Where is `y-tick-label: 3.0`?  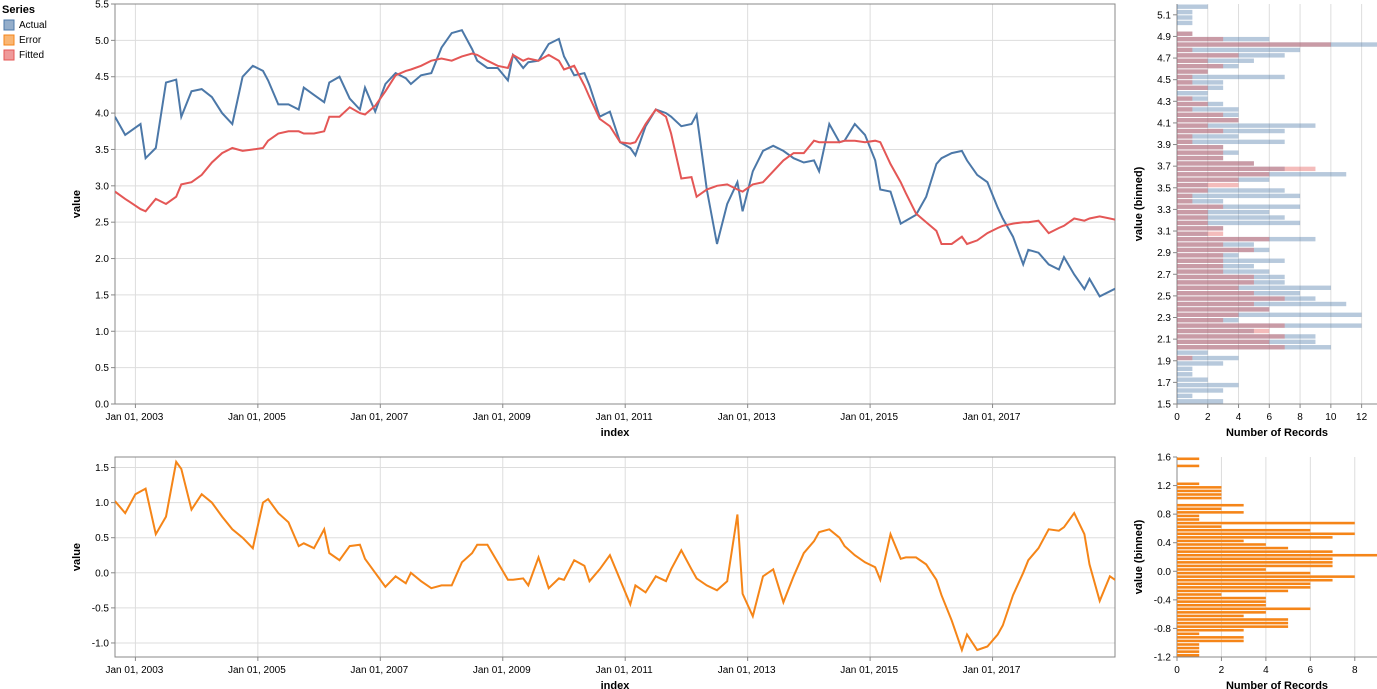 y-tick-label: 3.0 is located at coordinates (102, 186).